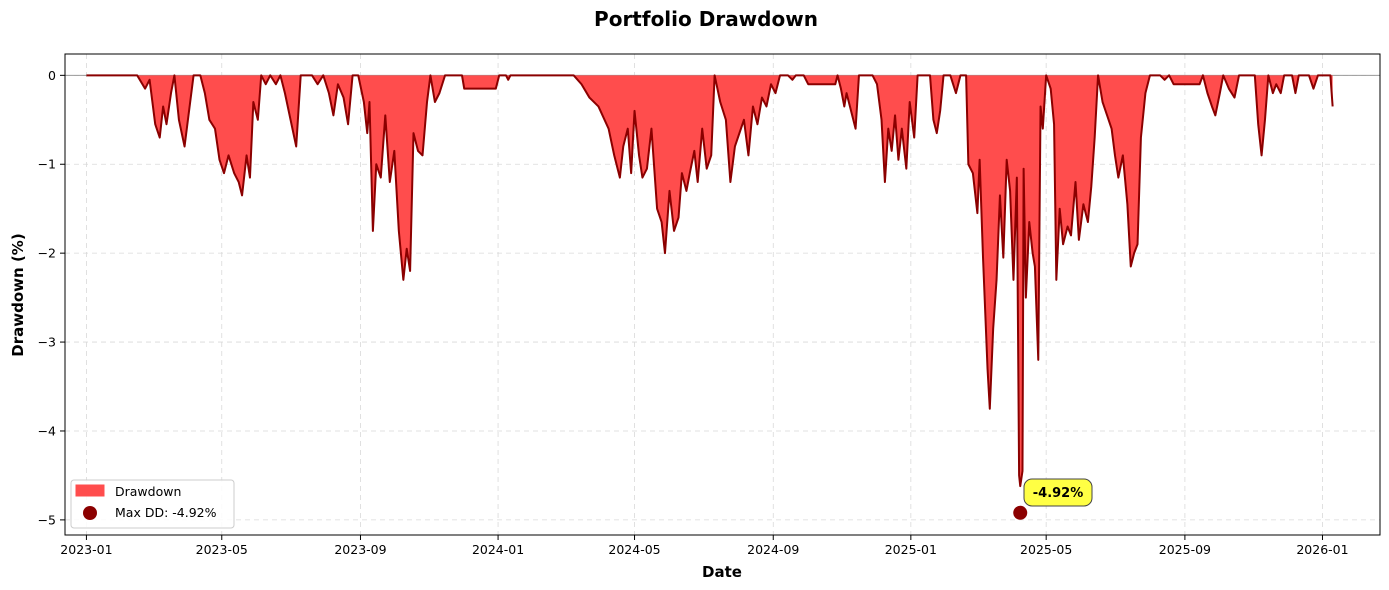 Image resolution: width=1389 pixels, height=590 pixels. Describe the element at coordinates (90, 490) in the screenshot. I see `legend-swatch-drawdown` at that location.